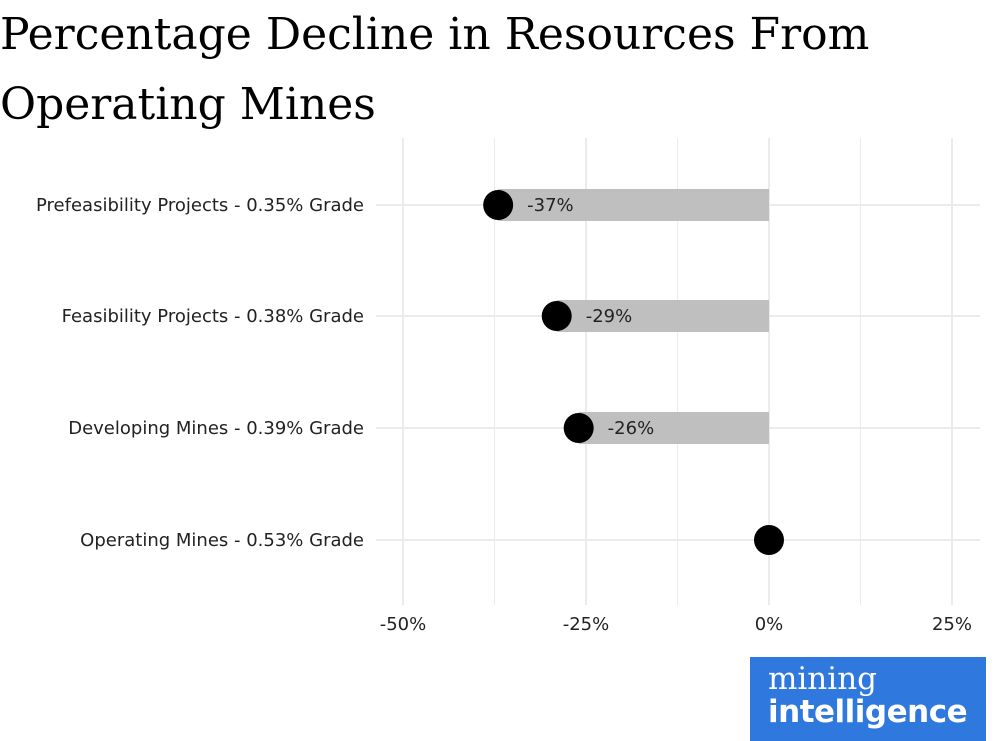 This screenshot has height=741, width=1000. Describe the element at coordinates (609, 316) in the screenshot. I see `data-label: -29%` at that location.